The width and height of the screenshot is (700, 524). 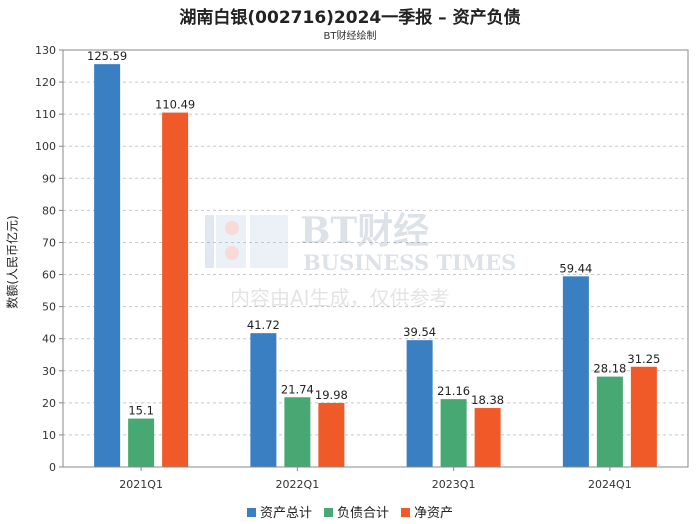 I want to click on legend-label: 负债合计, so click(x=362, y=513).